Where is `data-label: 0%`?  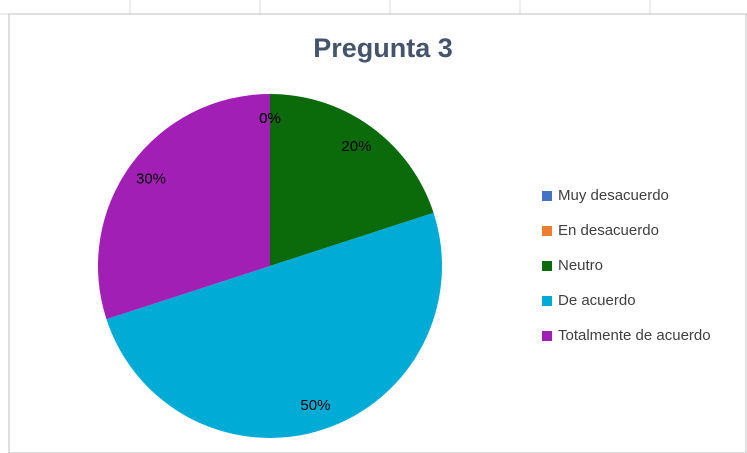
data-label: 0% is located at coordinates (270, 118).